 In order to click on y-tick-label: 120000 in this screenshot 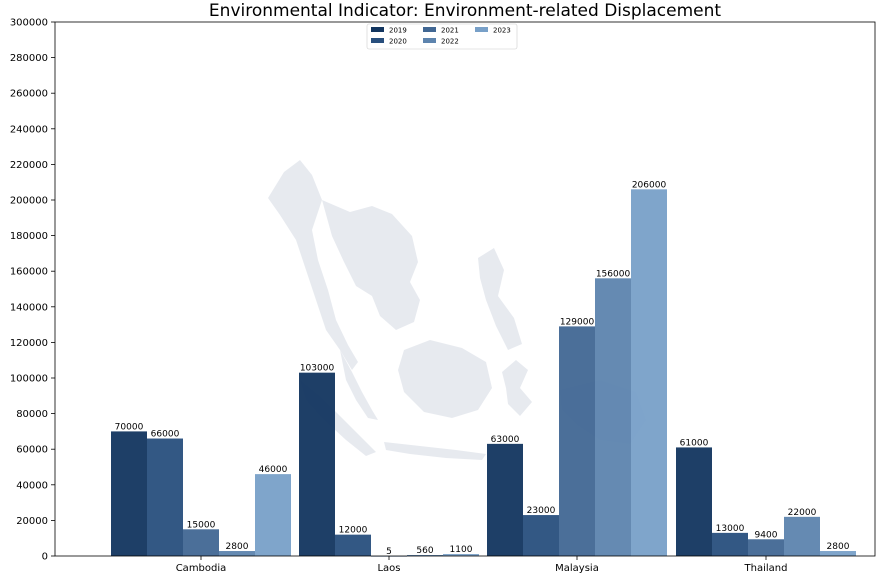, I will do `click(29, 343)`.